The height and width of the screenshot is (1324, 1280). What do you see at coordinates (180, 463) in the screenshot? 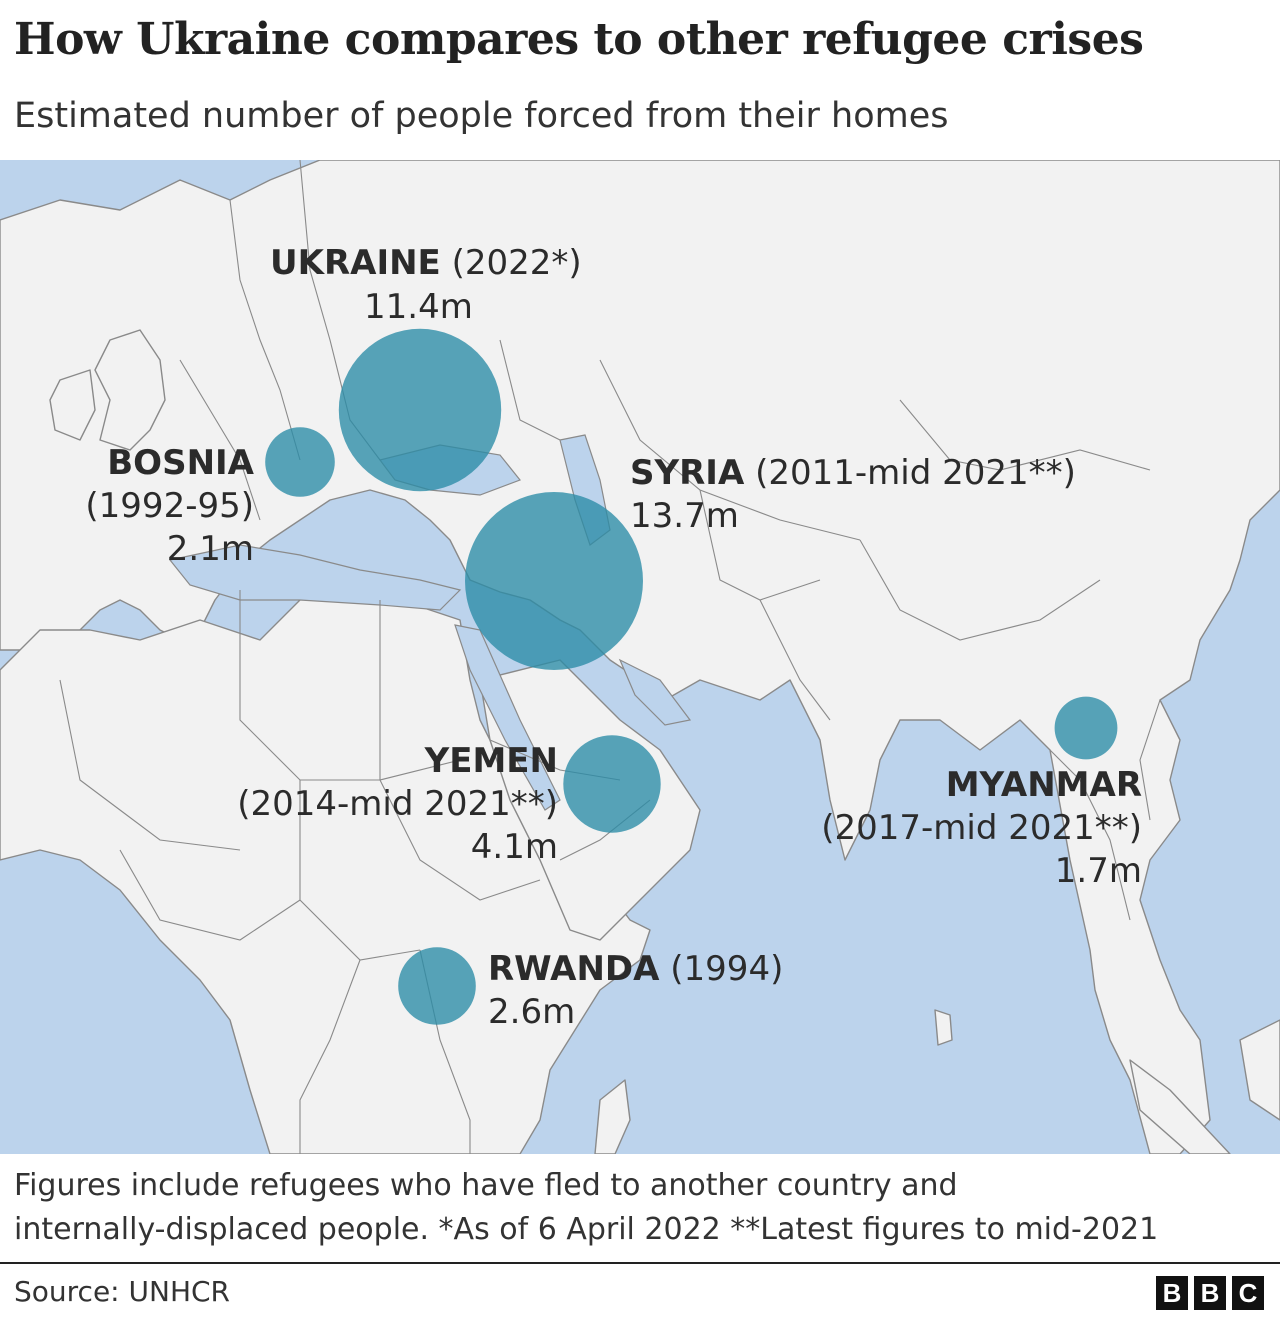
I see `crisis-name: BOSNIA` at bounding box center [180, 463].